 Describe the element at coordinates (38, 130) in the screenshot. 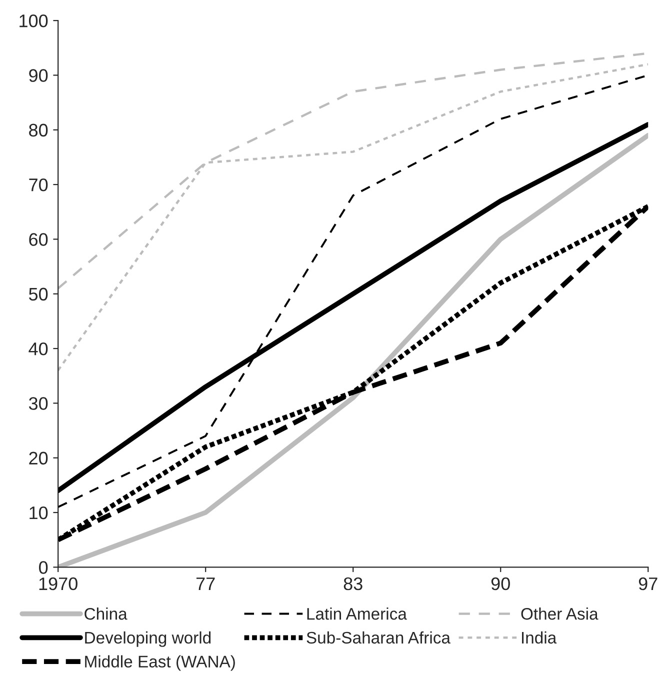

I see `y-tick-label: 80` at that location.